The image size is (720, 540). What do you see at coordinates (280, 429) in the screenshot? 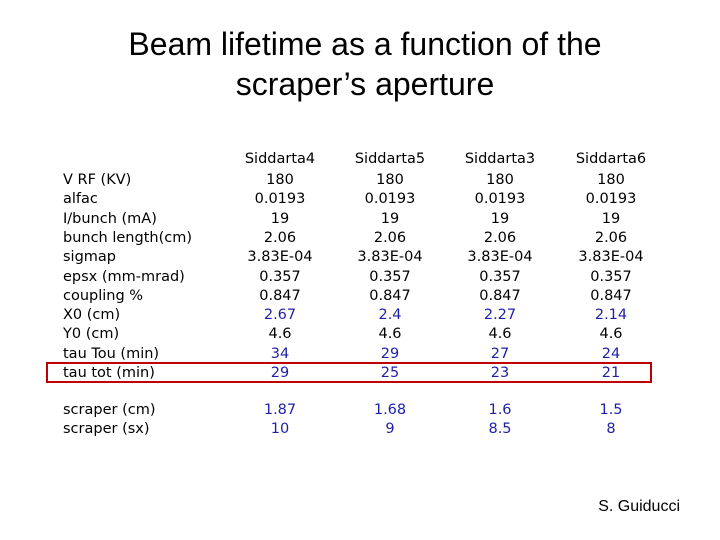
I see `table-cell: 10` at bounding box center [280, 429].